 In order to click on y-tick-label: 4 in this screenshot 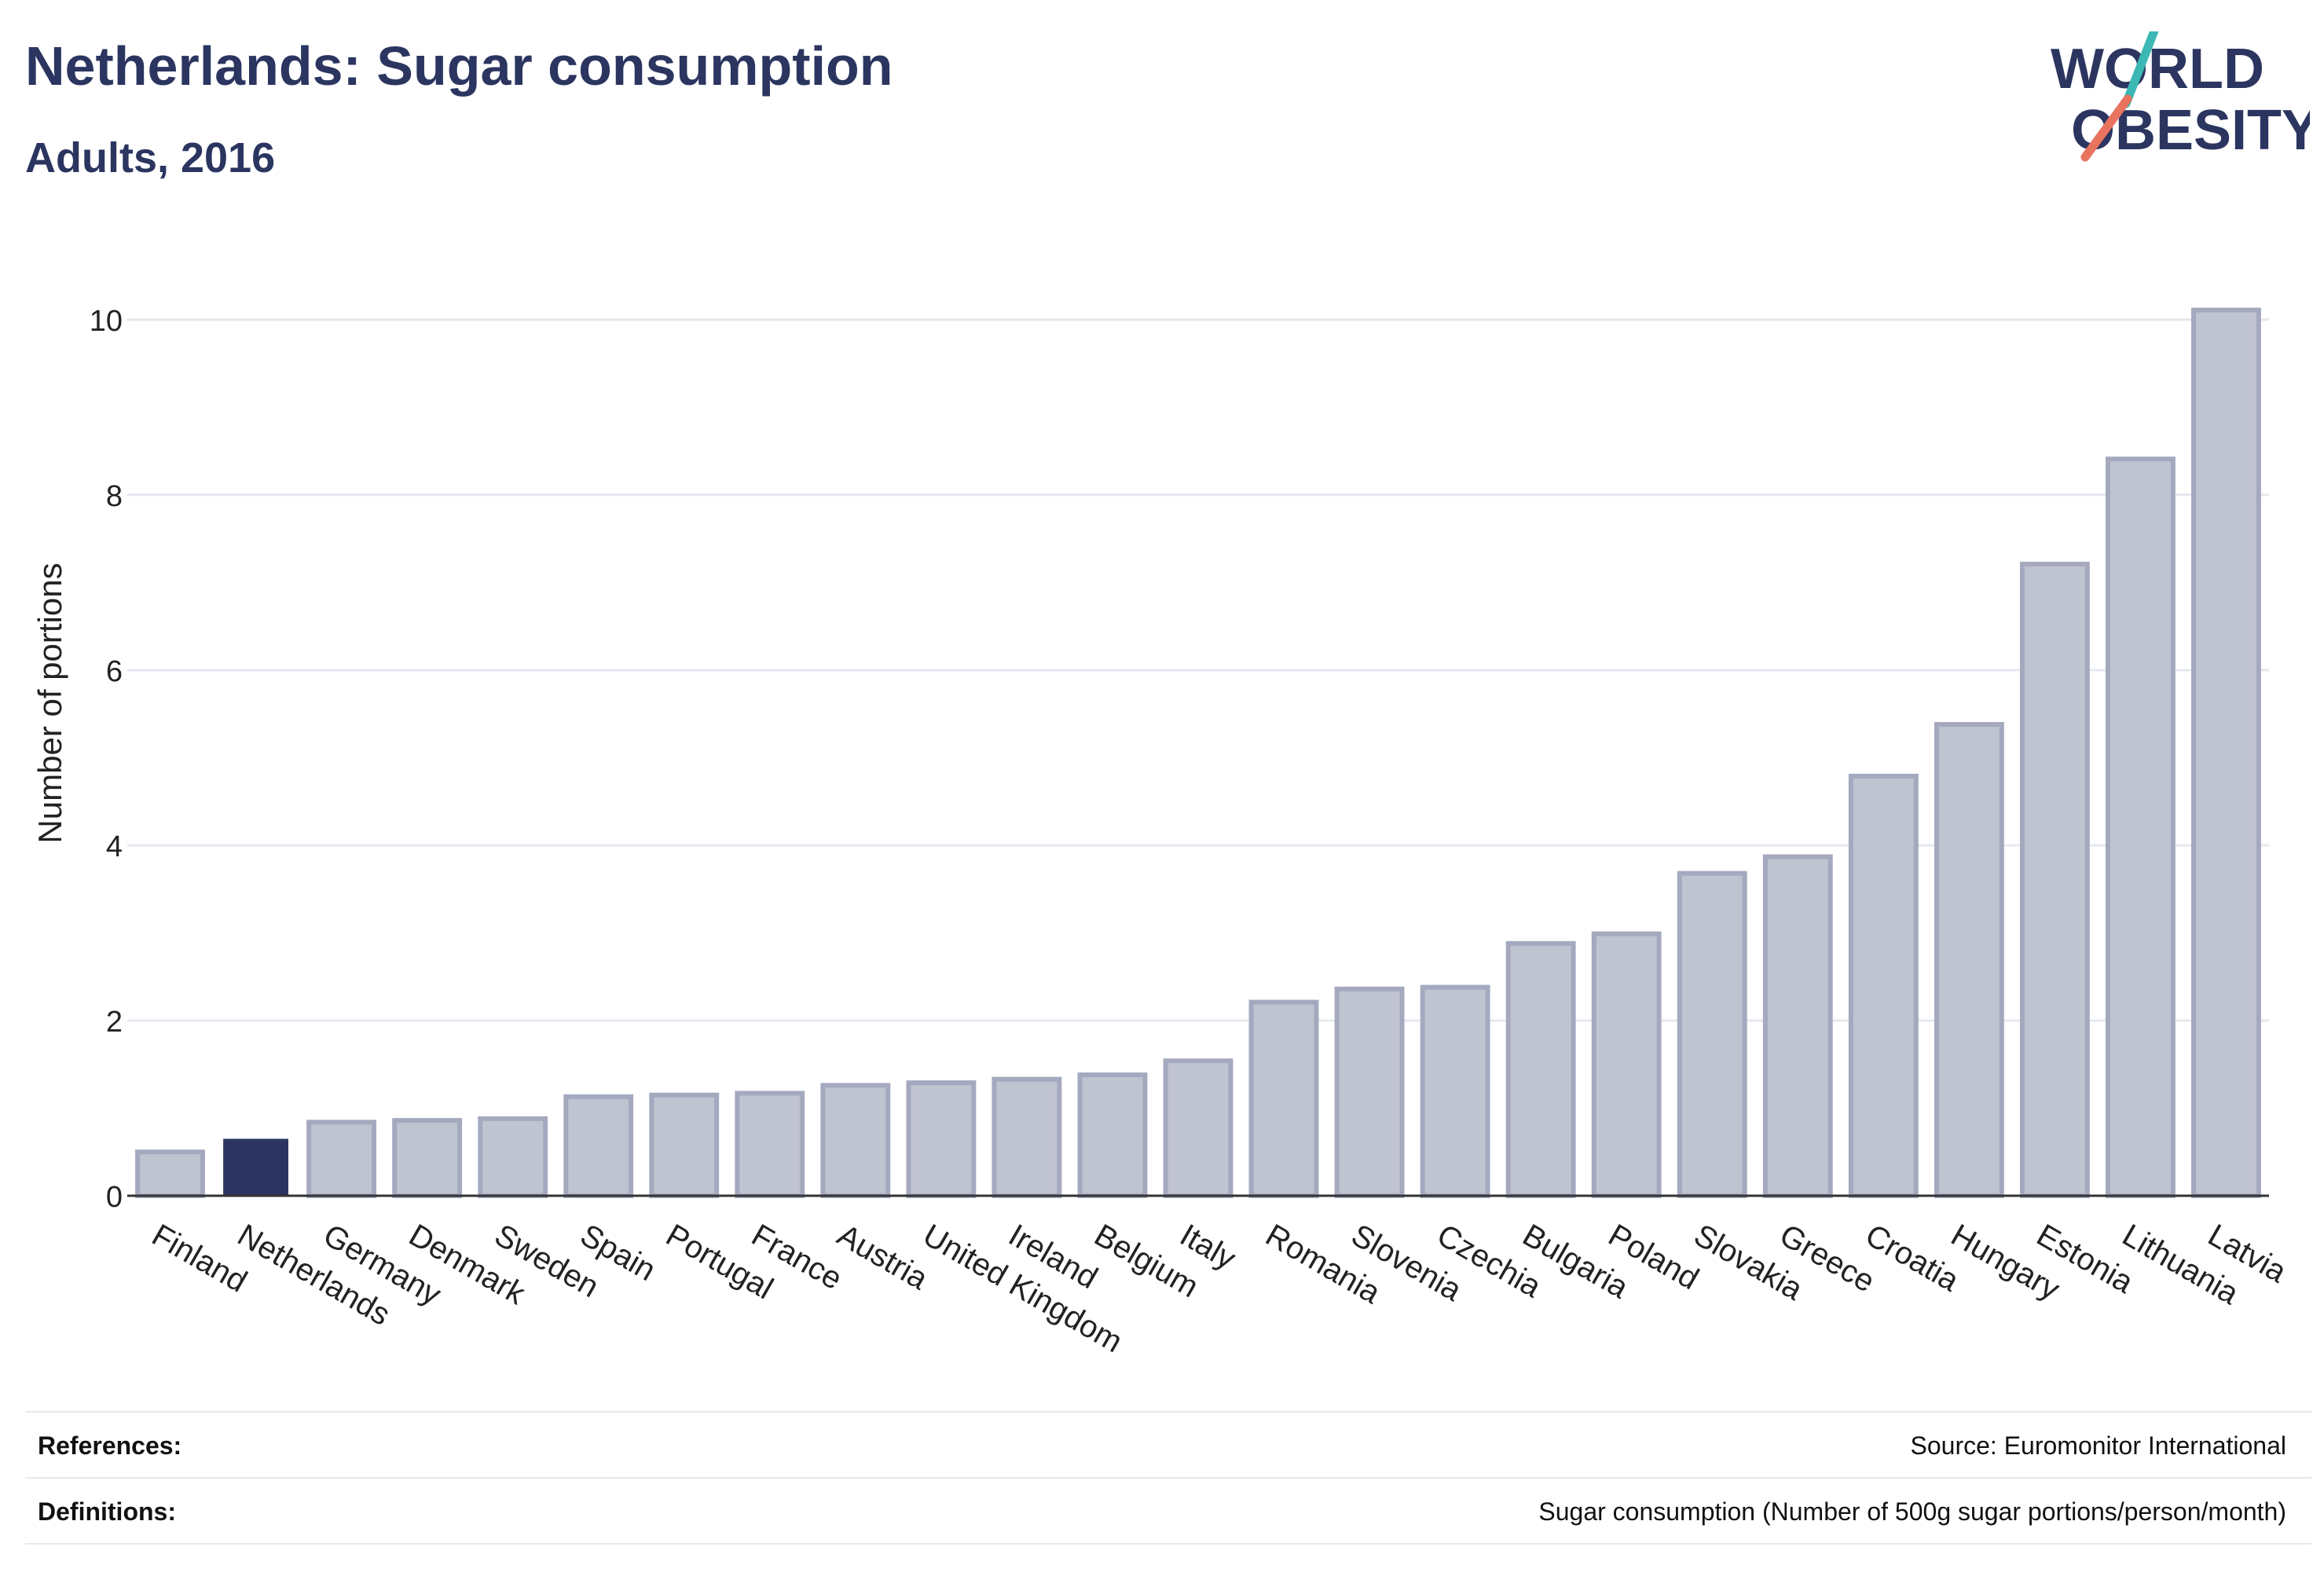, I will do `click(114, 846)`.